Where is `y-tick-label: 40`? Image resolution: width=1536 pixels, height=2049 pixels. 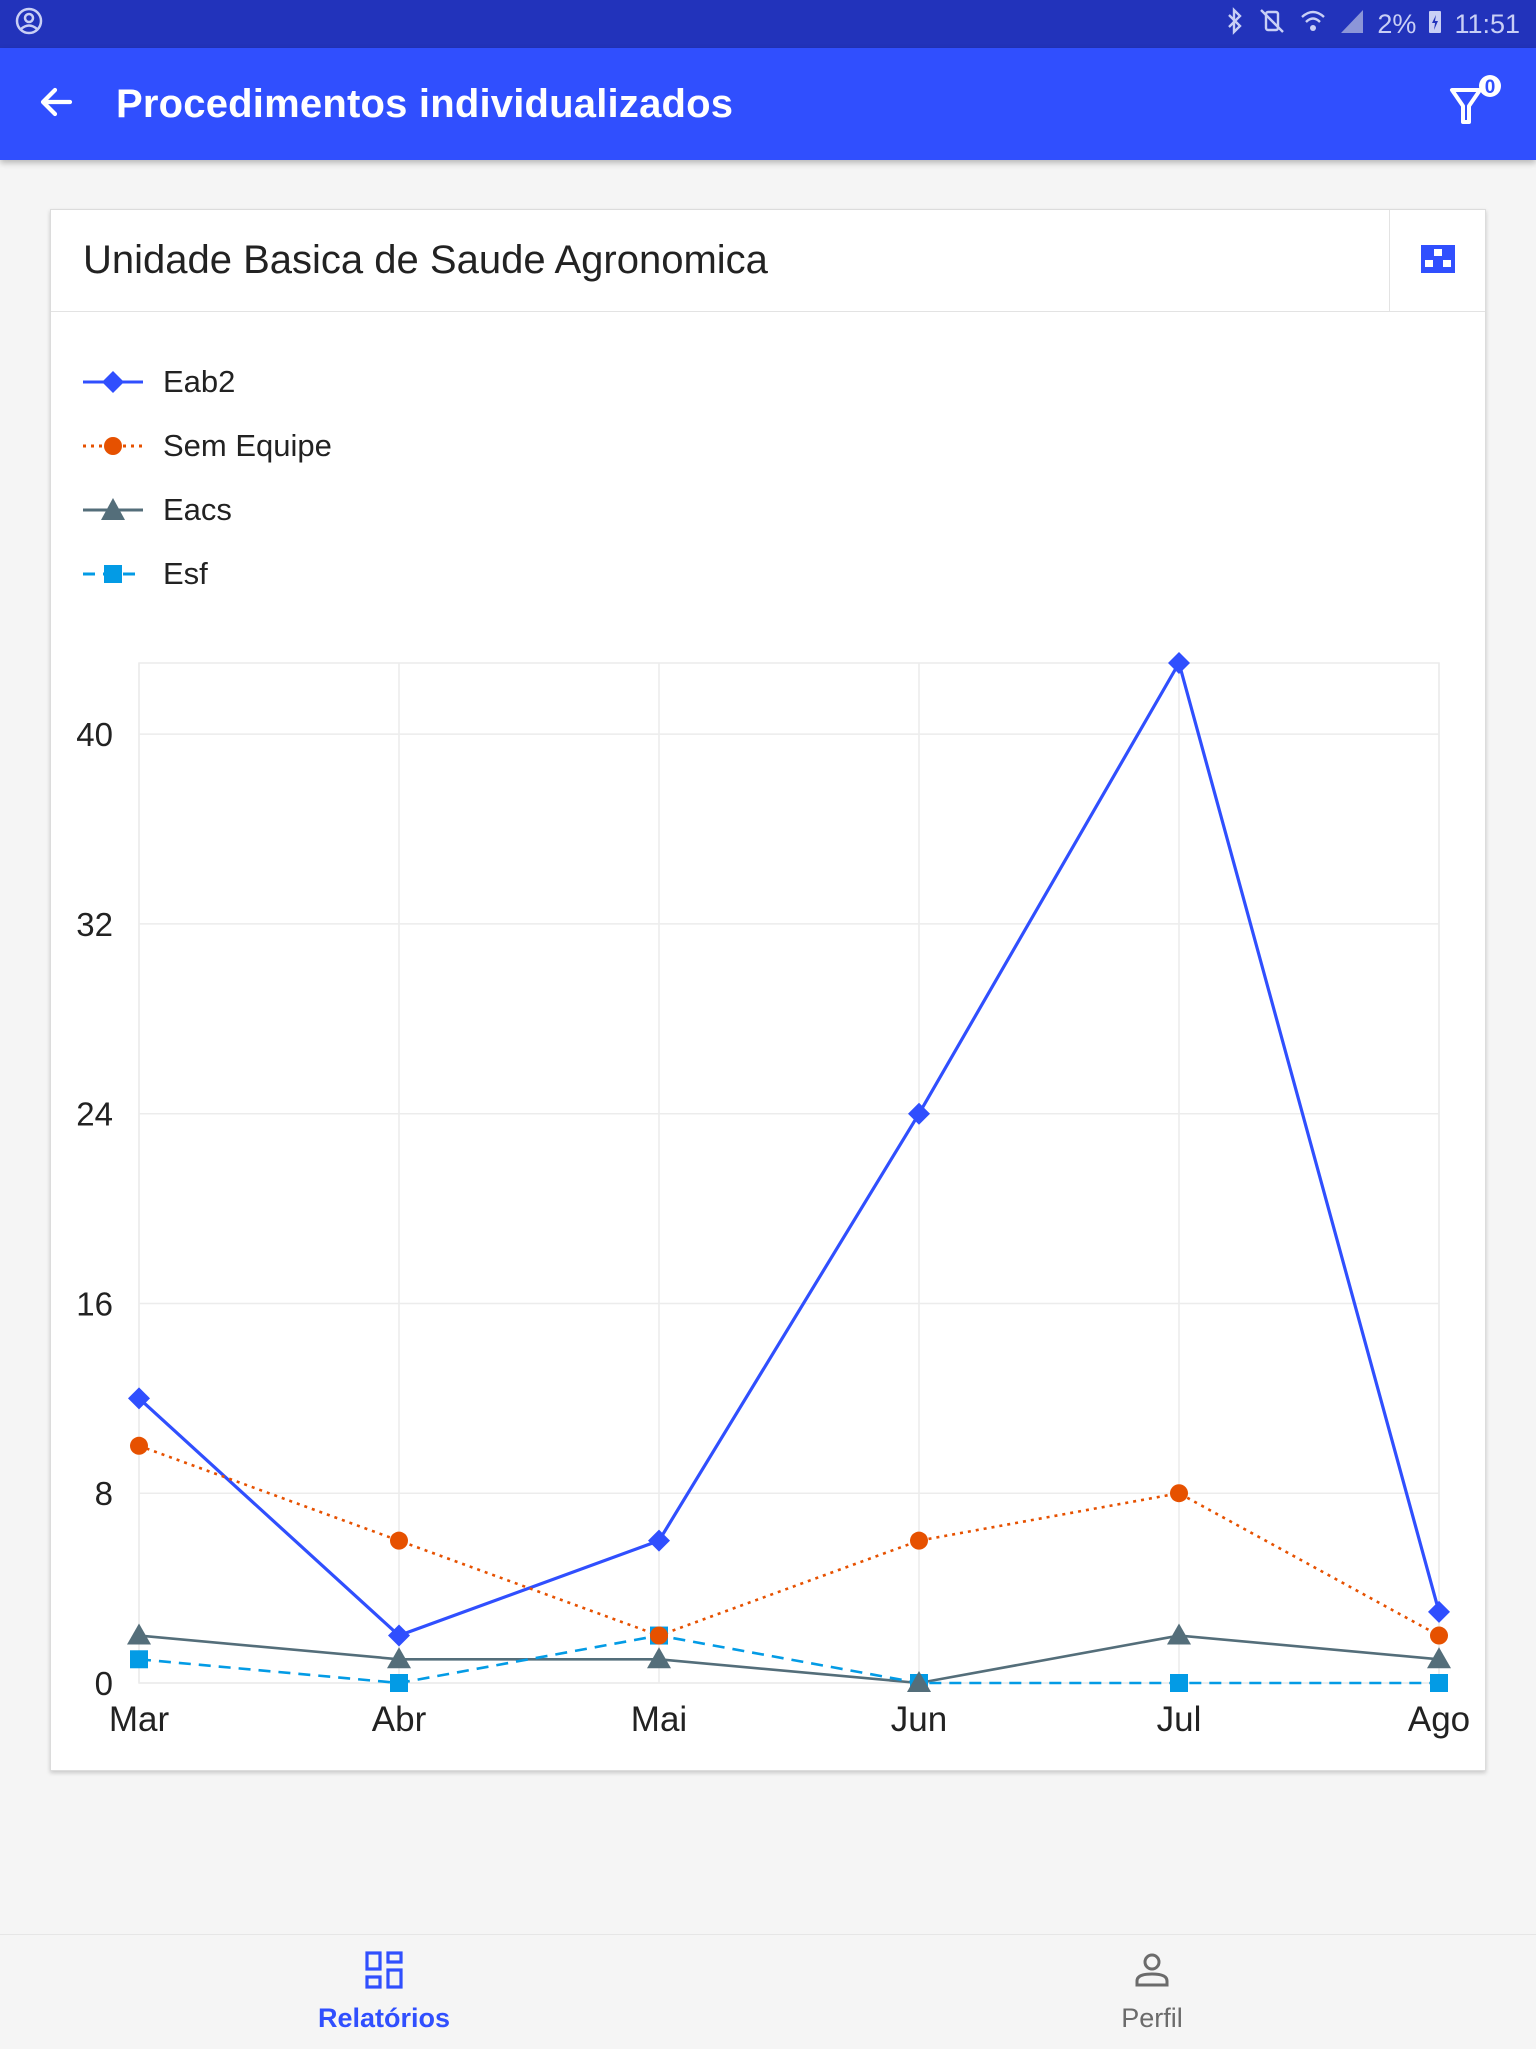
y-tick-label: 40 is located at coordinates (94, 734).